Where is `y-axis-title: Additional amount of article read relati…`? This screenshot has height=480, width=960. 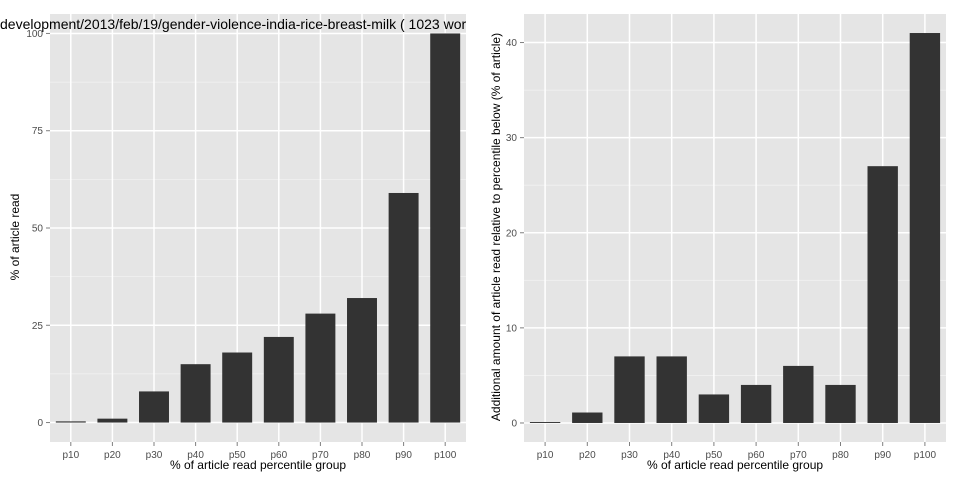
y-axis-title: Additional amount of article read relati… is located at coordinates (496, 227).